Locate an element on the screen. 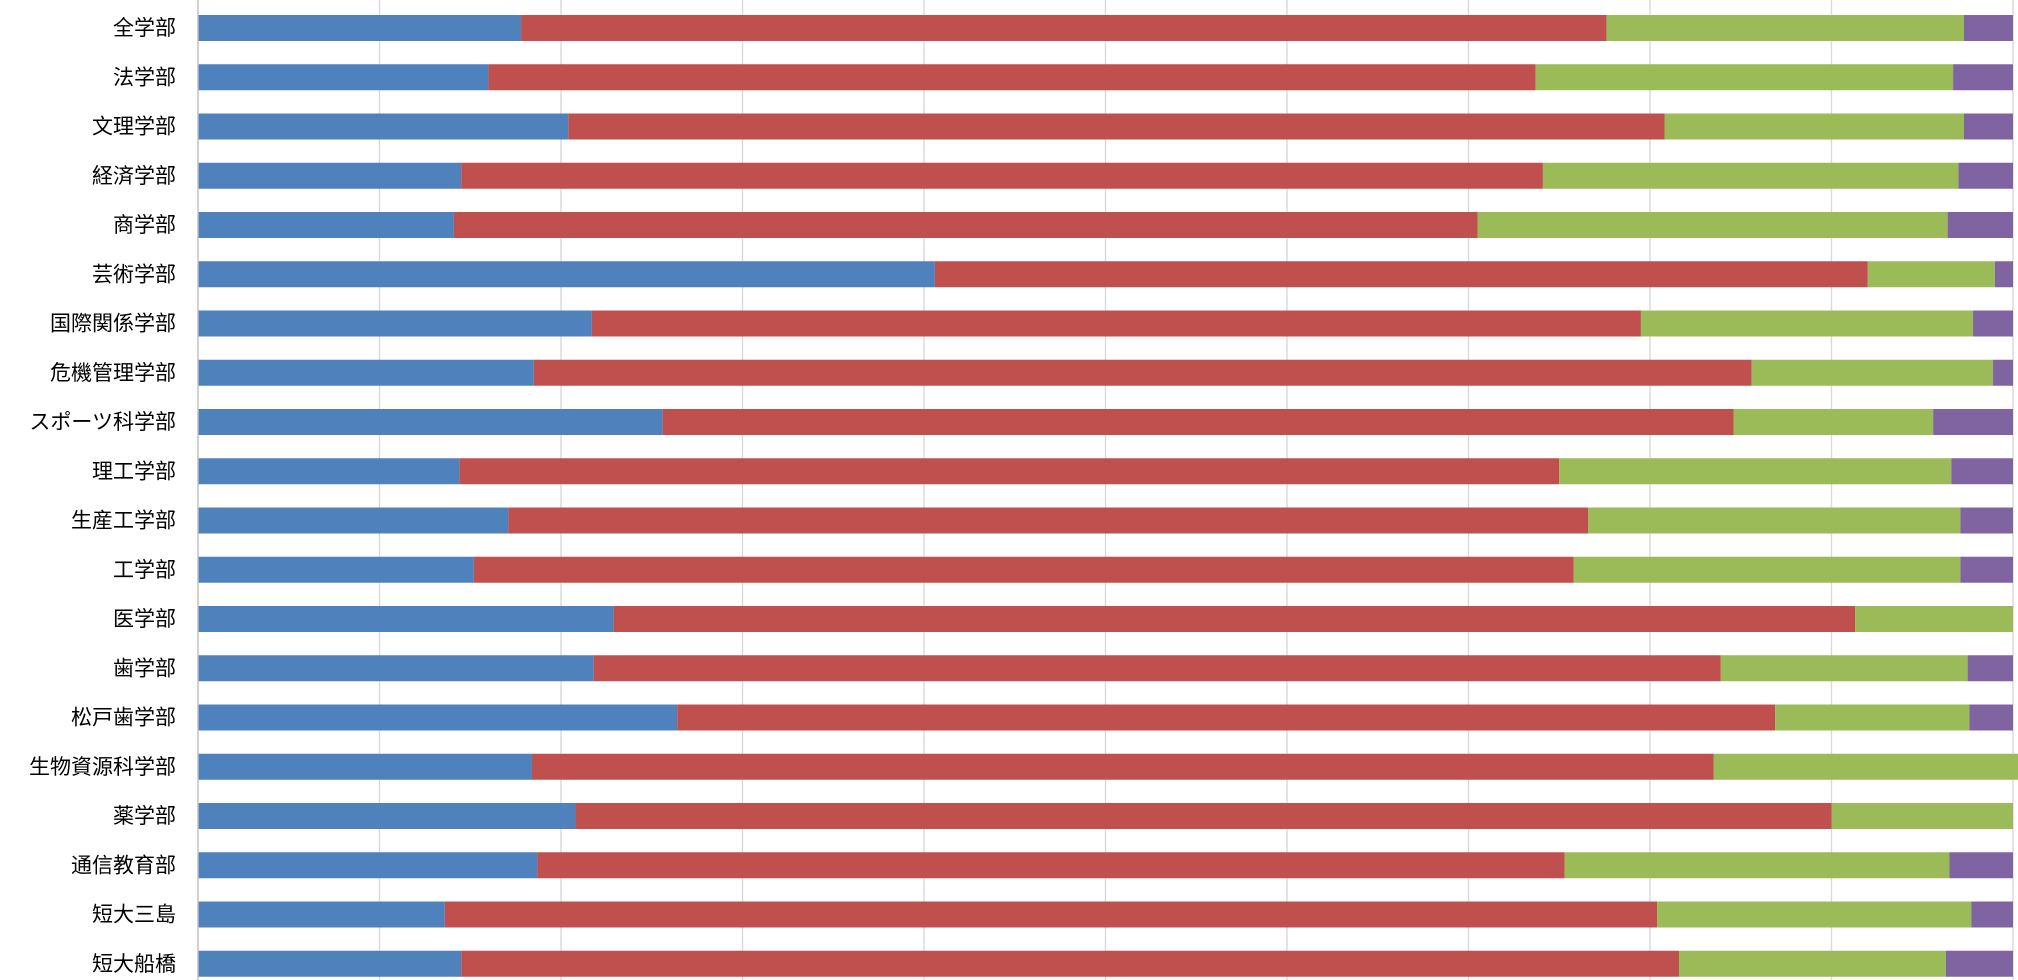 The width and height of the screenshot is (2018, 980). category-label: 薬学部 is located at coordinates (144, 816).